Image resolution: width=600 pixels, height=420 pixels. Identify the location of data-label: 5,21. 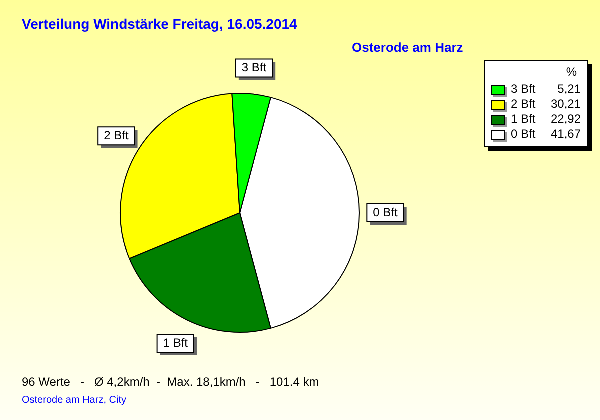
(568, 89).